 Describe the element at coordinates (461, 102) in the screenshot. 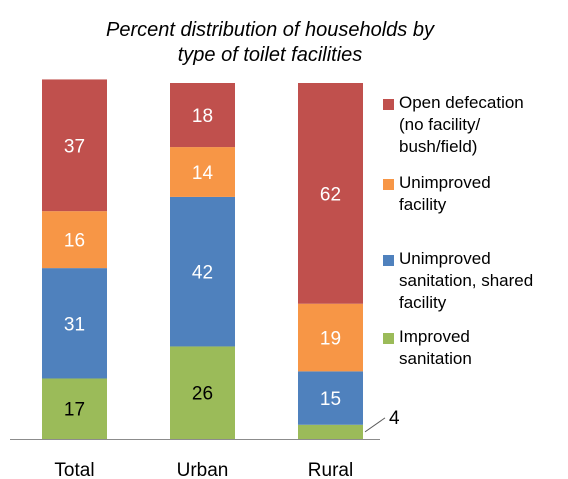

I see `legend-label-line: Open defecation` at that location.